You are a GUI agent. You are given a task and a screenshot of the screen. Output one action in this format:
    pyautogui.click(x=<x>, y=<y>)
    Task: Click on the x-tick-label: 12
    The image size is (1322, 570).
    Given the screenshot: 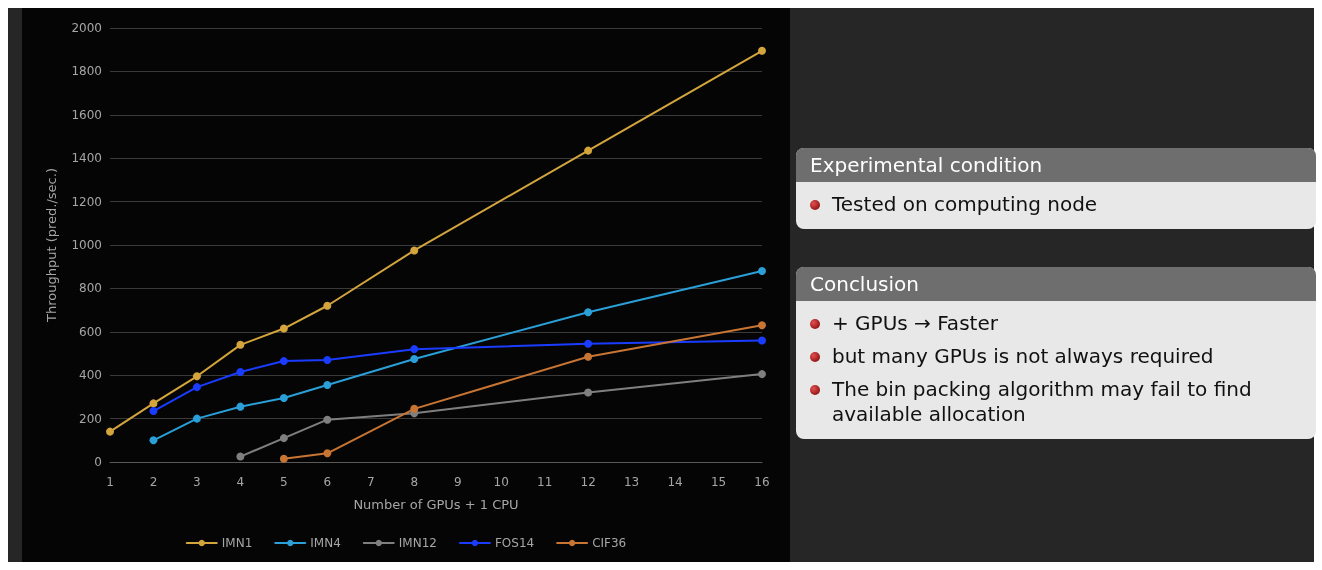 What is the action you would take?
    pyautogui.click(x=588, y=482)
    